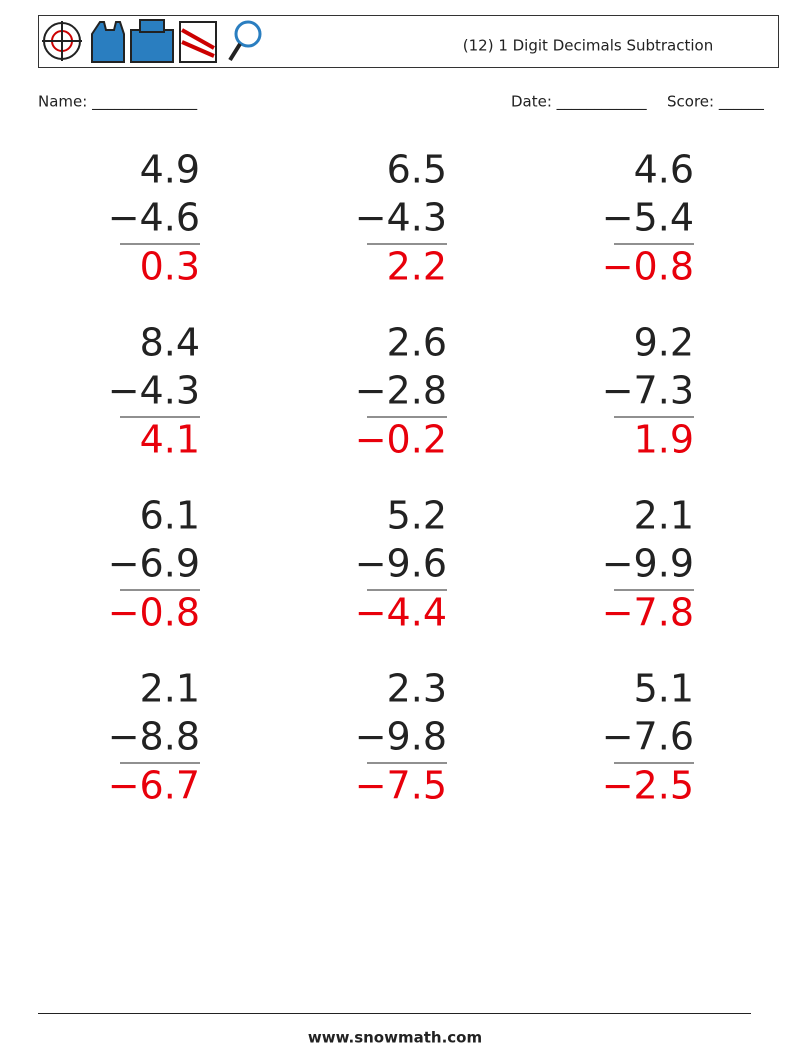 This screenshot has height=1053, width=794. I want to click on minuend: 4.9, so click(170, 170).